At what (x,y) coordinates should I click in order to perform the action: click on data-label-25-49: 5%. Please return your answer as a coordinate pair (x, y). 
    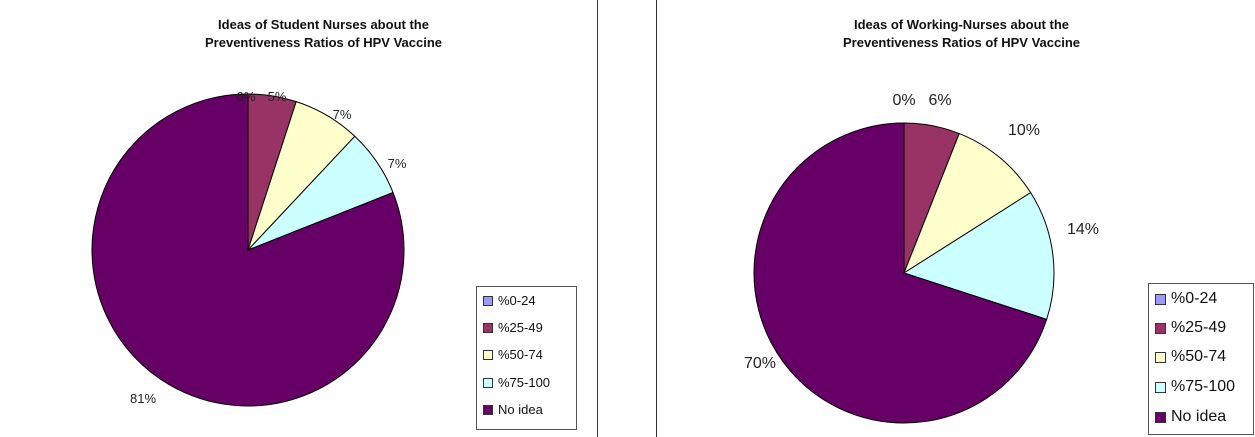
    Looking at the image, I should click on (277, 96).